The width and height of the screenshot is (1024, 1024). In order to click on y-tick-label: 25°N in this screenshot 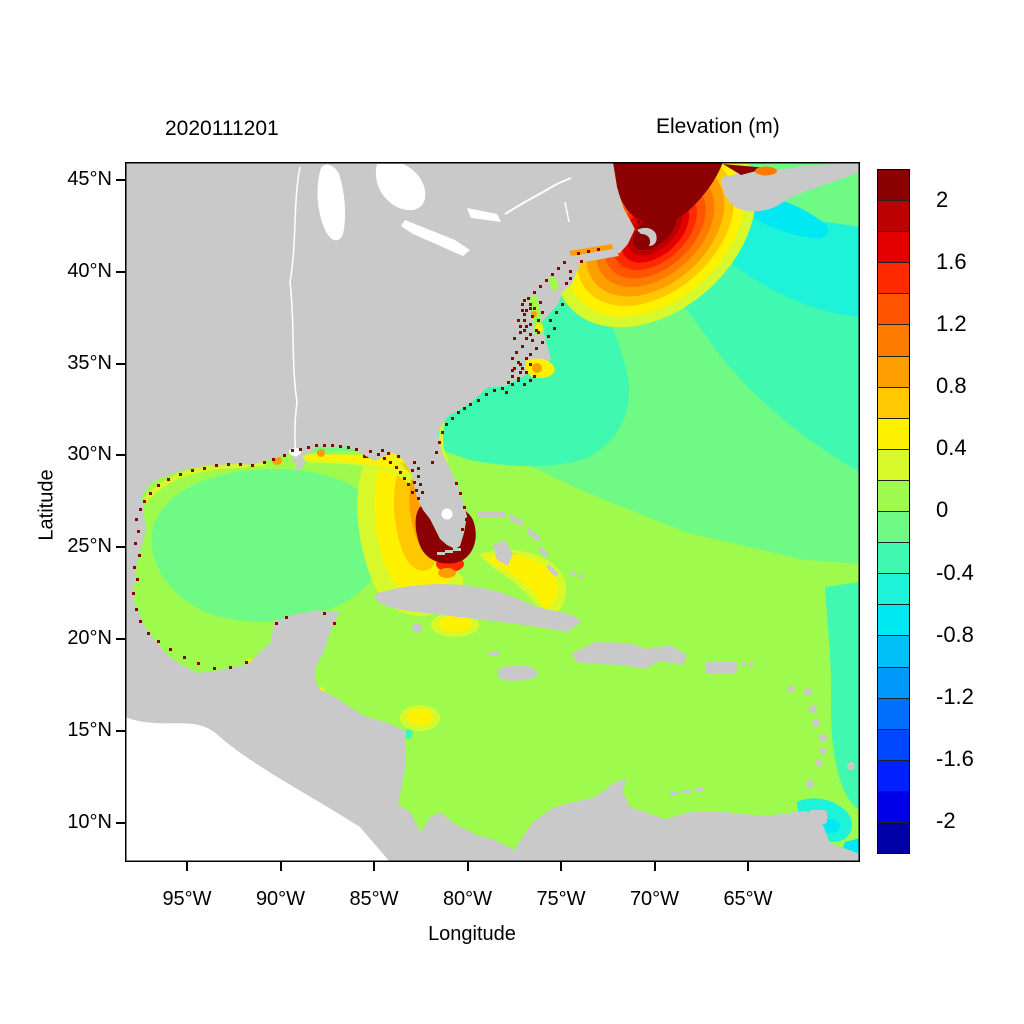, I will do `click(89, 546)`.